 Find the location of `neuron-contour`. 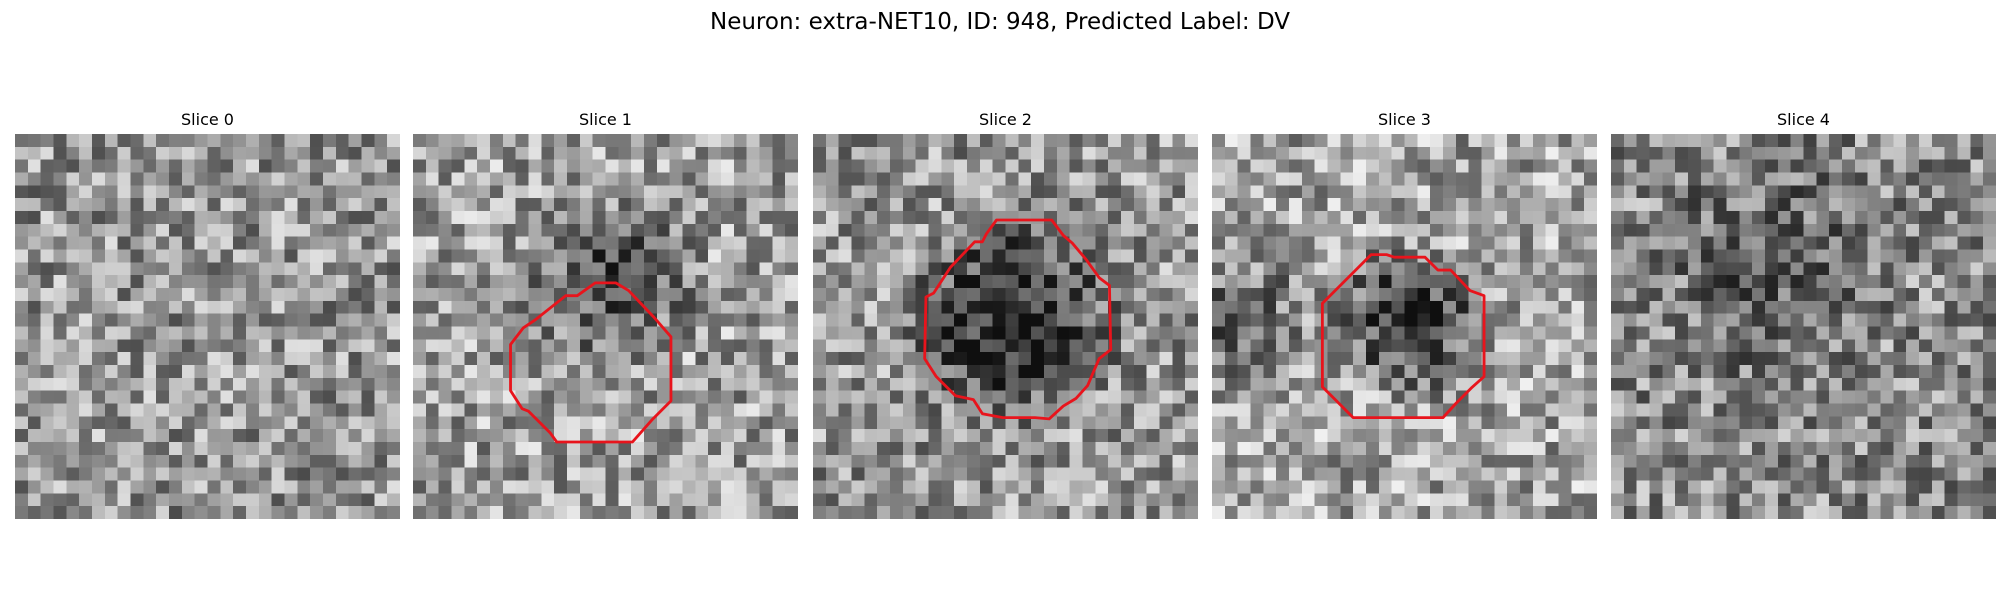

neuron-contour is located at coordinates (1018, 319).